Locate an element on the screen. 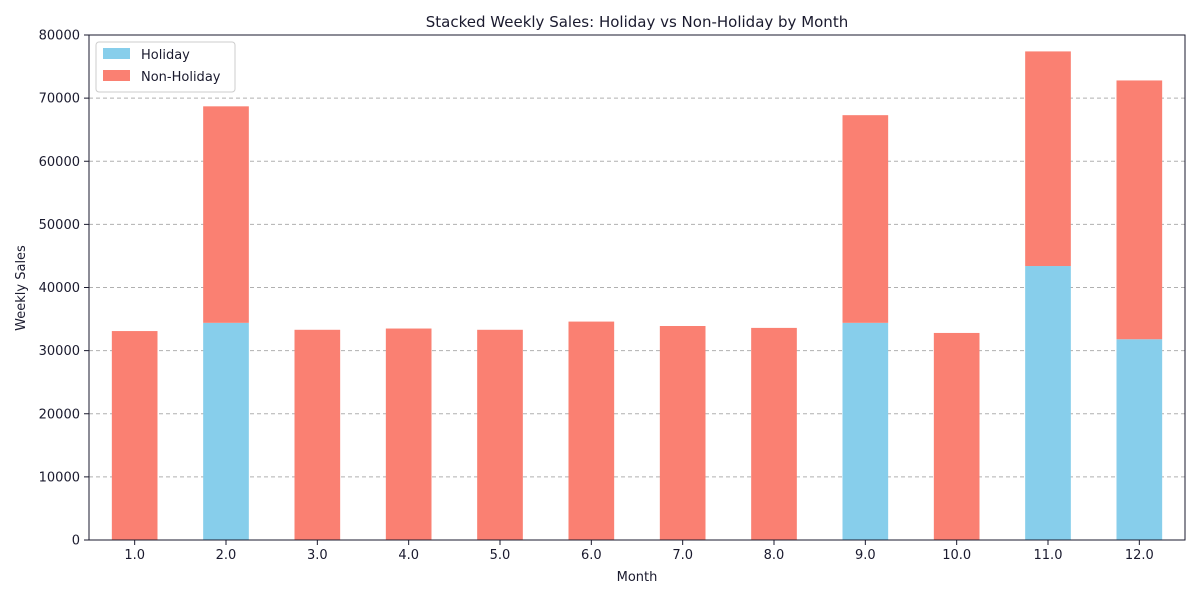 The width and height of the screenshot is (1200, 604). bar-holiday-12.0 is located at coordinates (1139, 439).